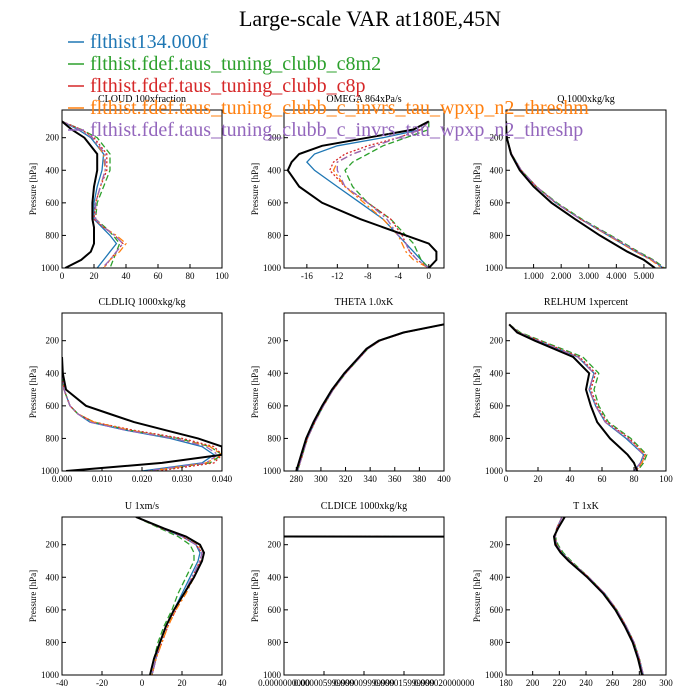  What do you see at coordinates (284, 683) in the screenshot?
I see `x-tick-label: 0.0000000000` at bounding box center [284, 683].